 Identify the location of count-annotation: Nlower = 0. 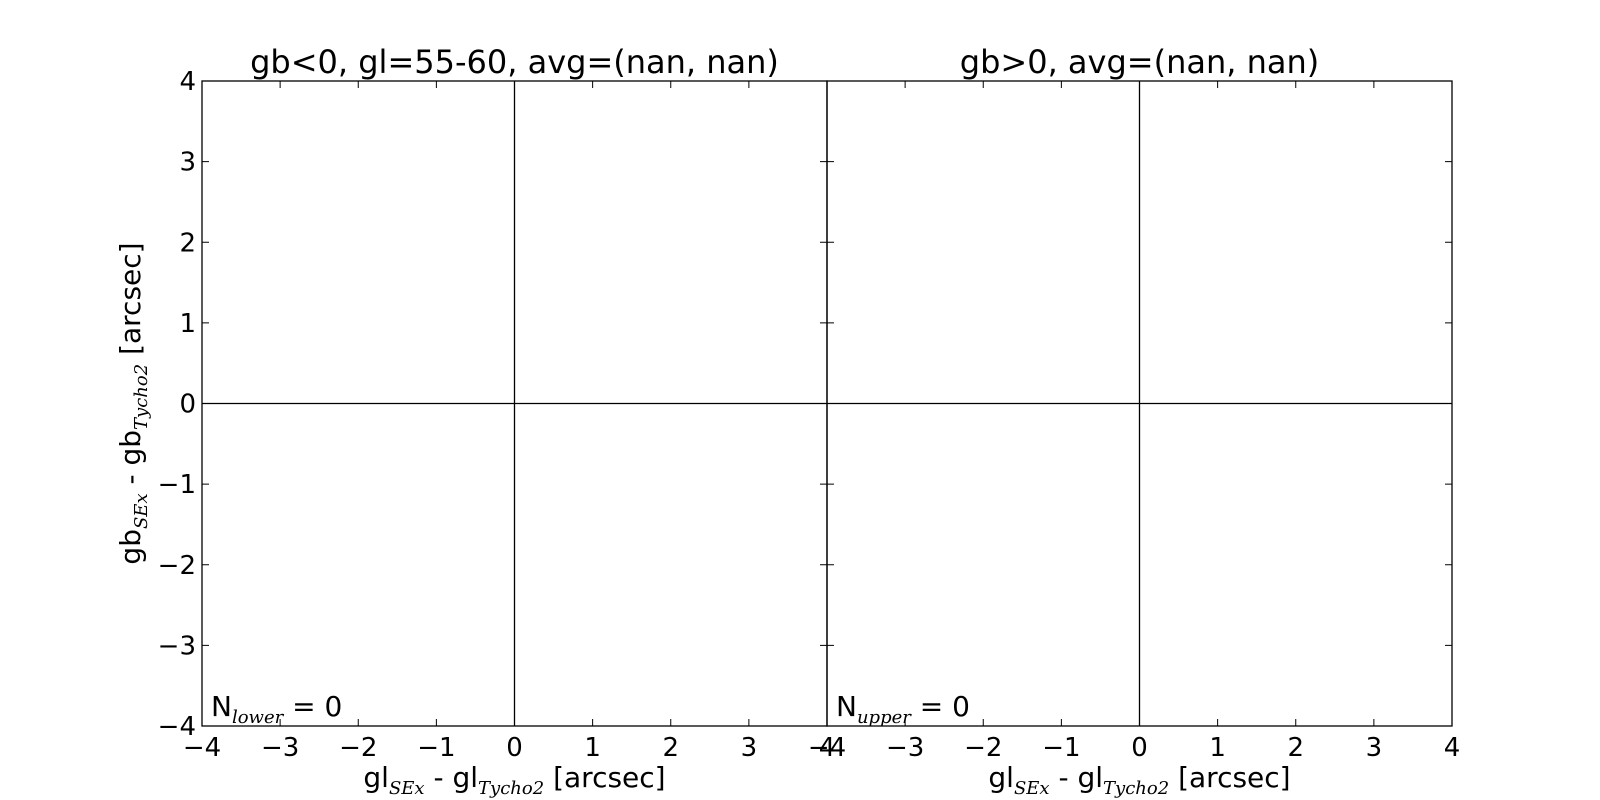
(276, 709).